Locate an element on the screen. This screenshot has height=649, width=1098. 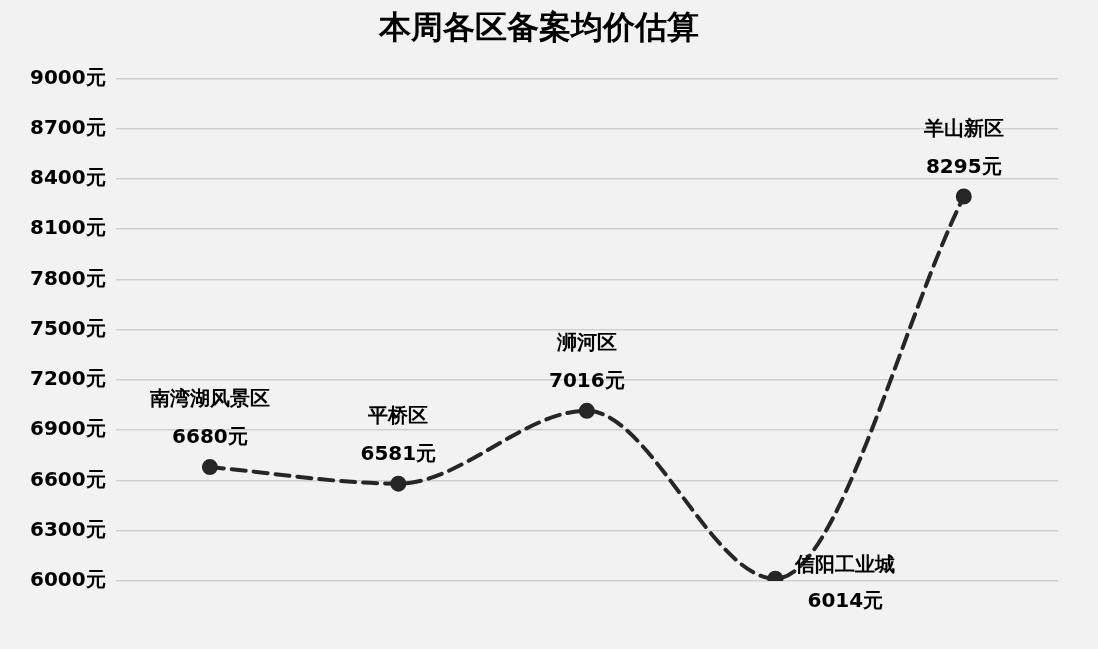
y-tick-label: 6600元 is located at coordinates (67, 478).